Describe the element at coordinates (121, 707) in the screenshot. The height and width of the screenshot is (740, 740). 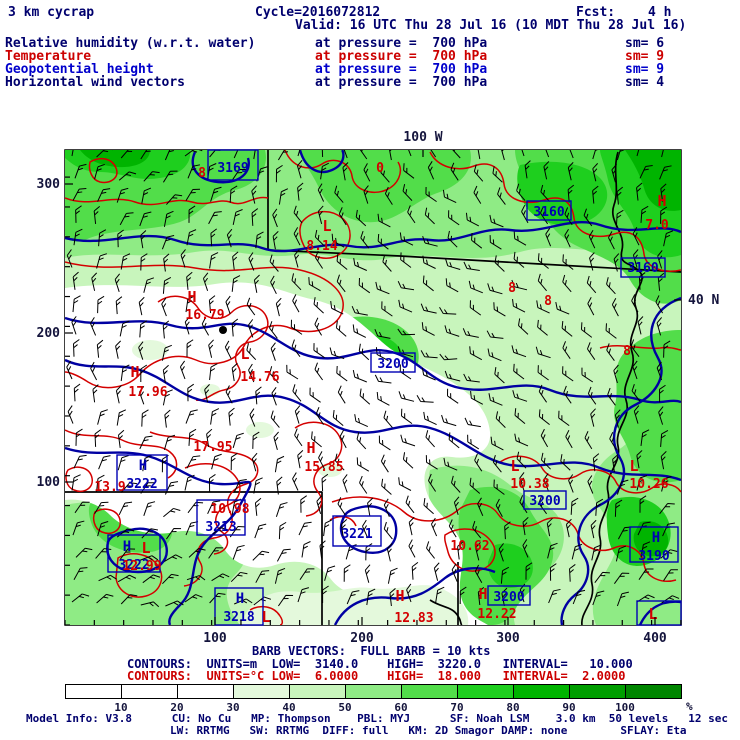
I see `colorbar-tick-label: 10` at that location.